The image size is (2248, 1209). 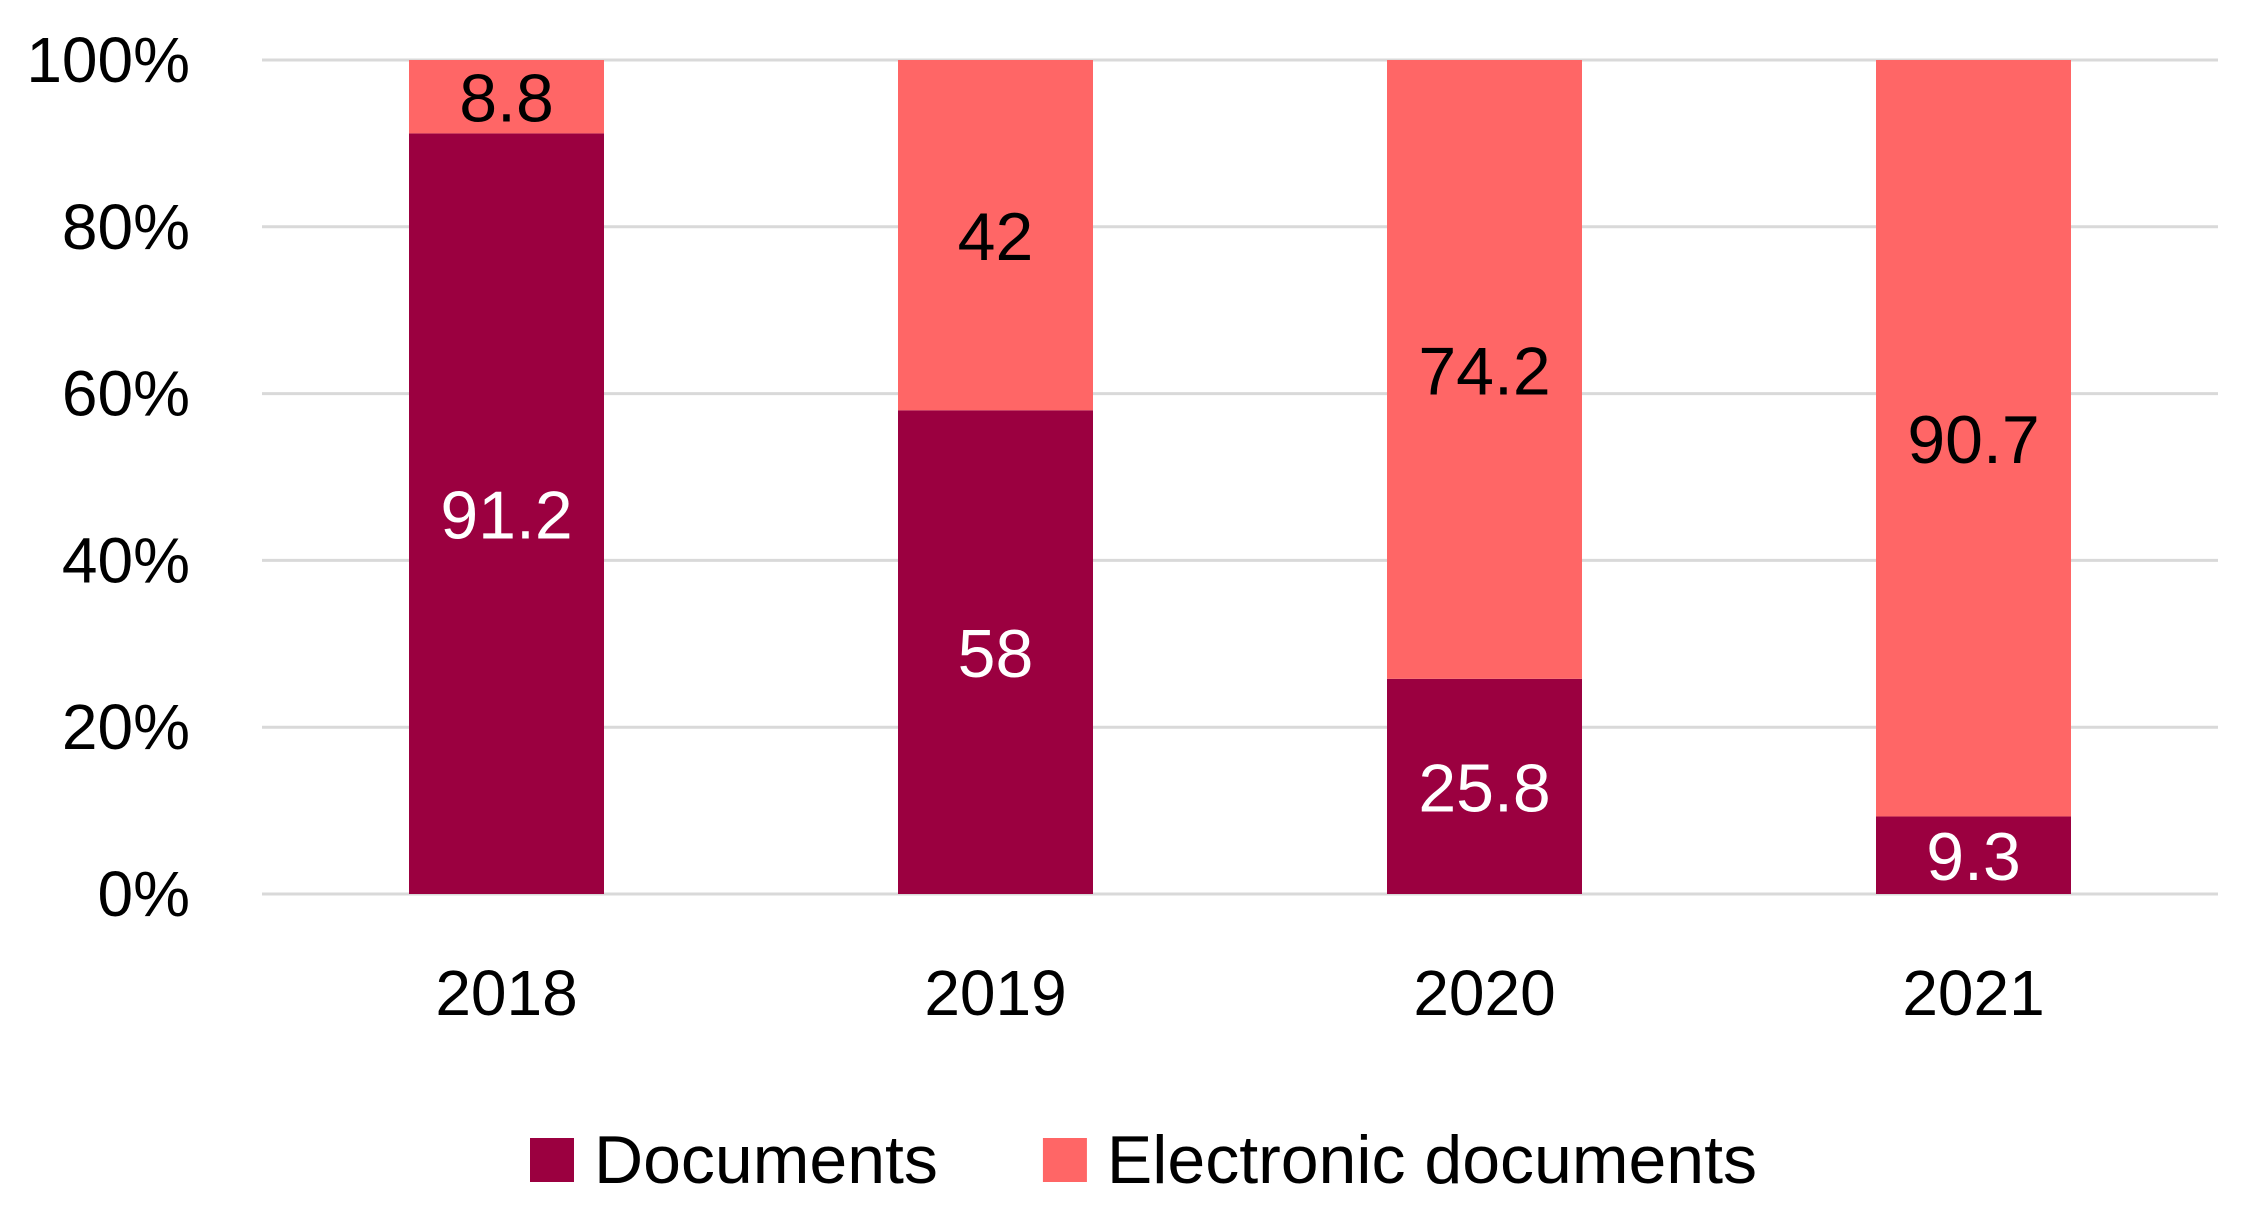 I want to click on data-label: 90.7, so click(x=1973, y=440).